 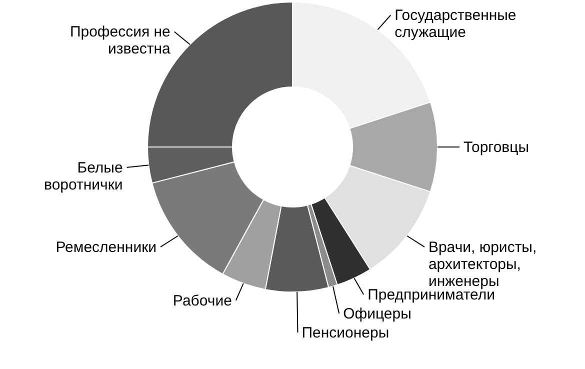 I want to click on slice-label: Торговцы, so click(x=497, y=147).